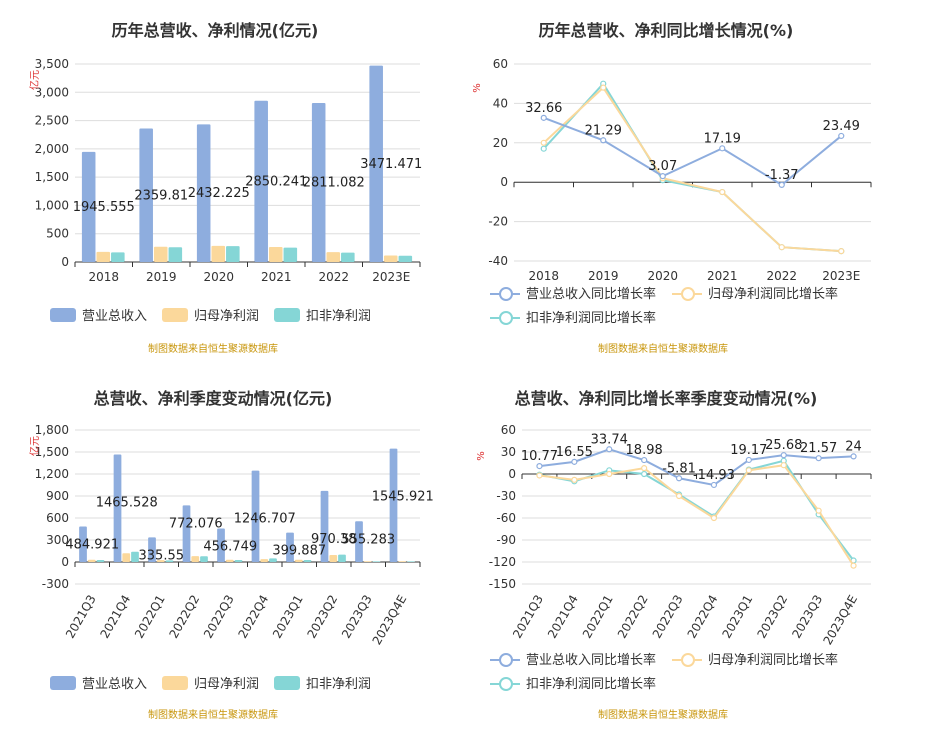  I want to click on legend-label: 营业总收入同比增长率, so click(591, 660).